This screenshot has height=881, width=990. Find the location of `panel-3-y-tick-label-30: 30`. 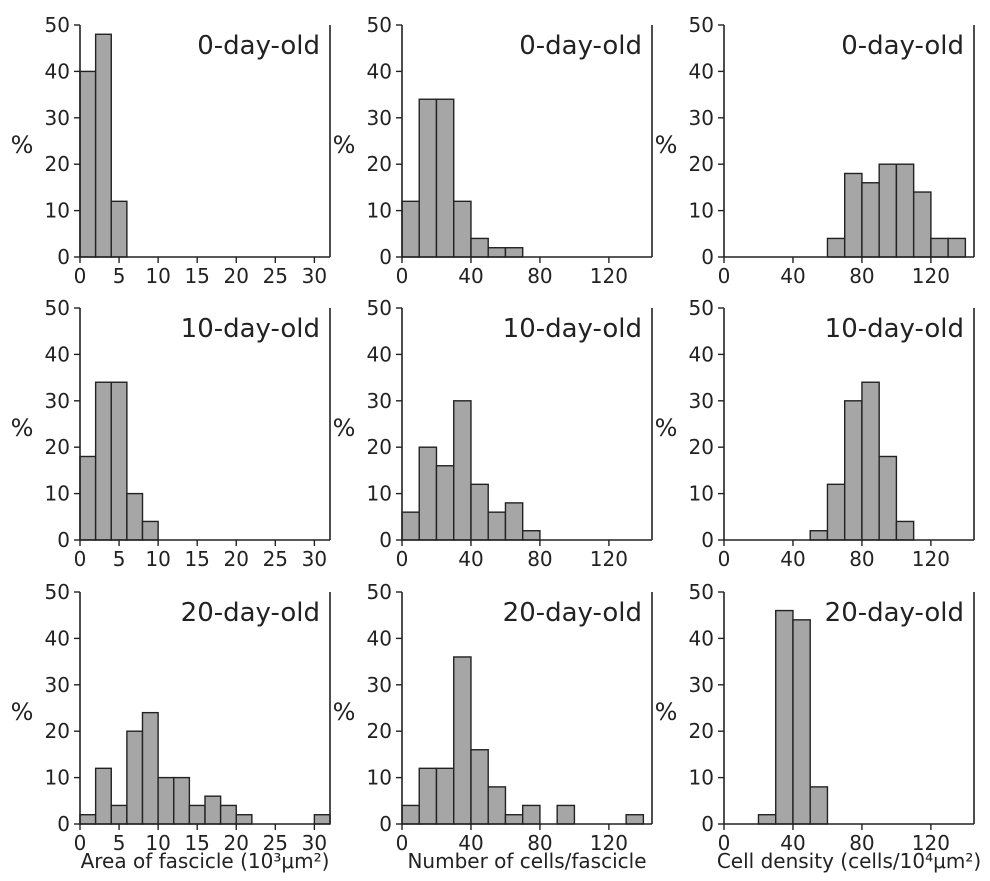

panel-3-y-tick-label-30: 30 is located at coordinates (701, 118).